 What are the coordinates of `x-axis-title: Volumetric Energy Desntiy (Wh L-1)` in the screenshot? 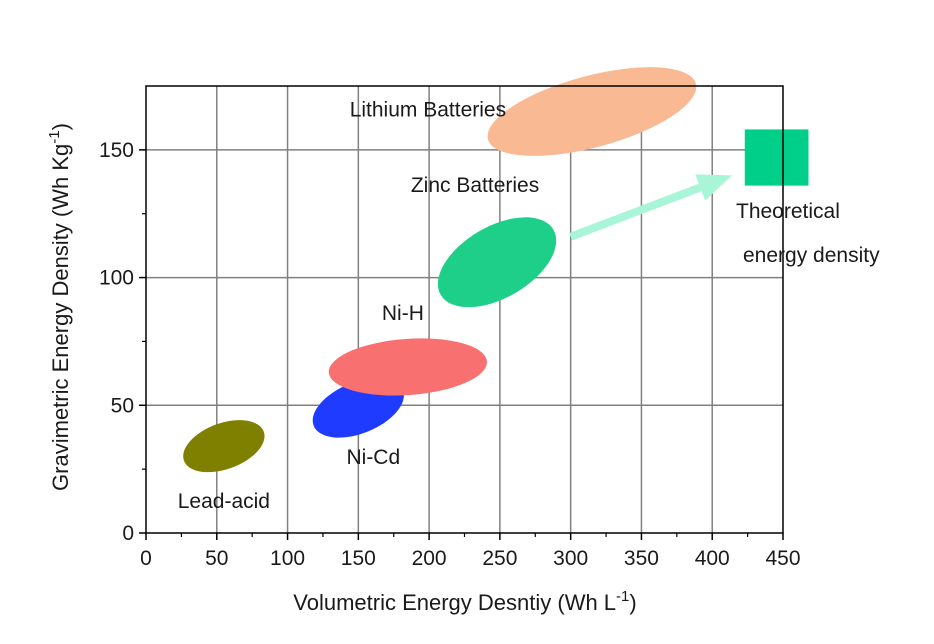 It's located at (464, 601).